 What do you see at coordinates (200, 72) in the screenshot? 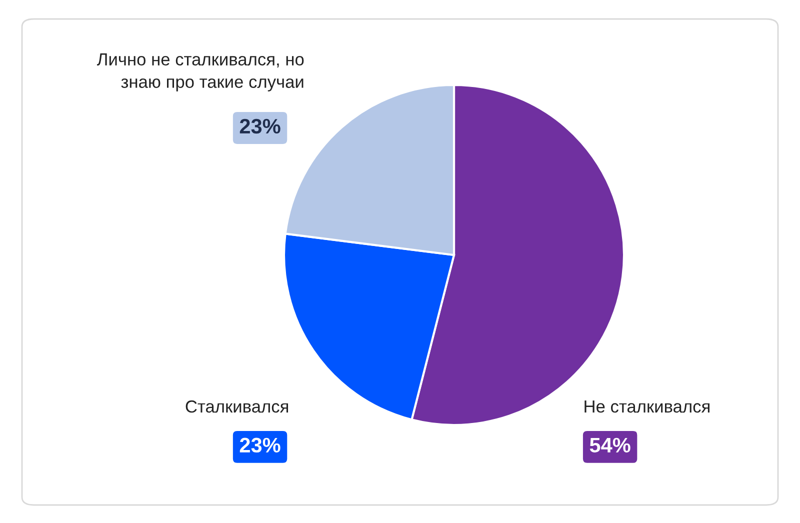
I see `slice-label: Лично не сталкивался, но знаю про такие случаи` at bounding box center [200, 72].